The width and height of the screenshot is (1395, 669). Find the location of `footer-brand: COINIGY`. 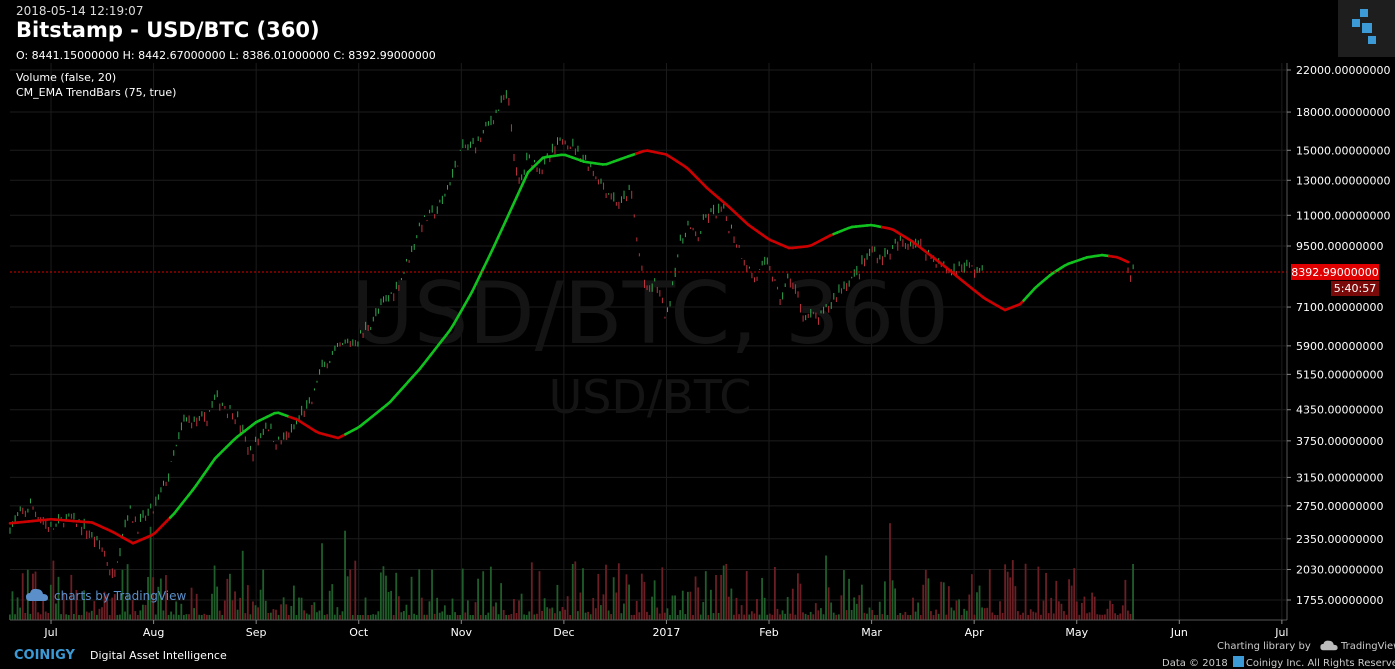

footer-brand: COINIGY is located at coordinates (44, 655).